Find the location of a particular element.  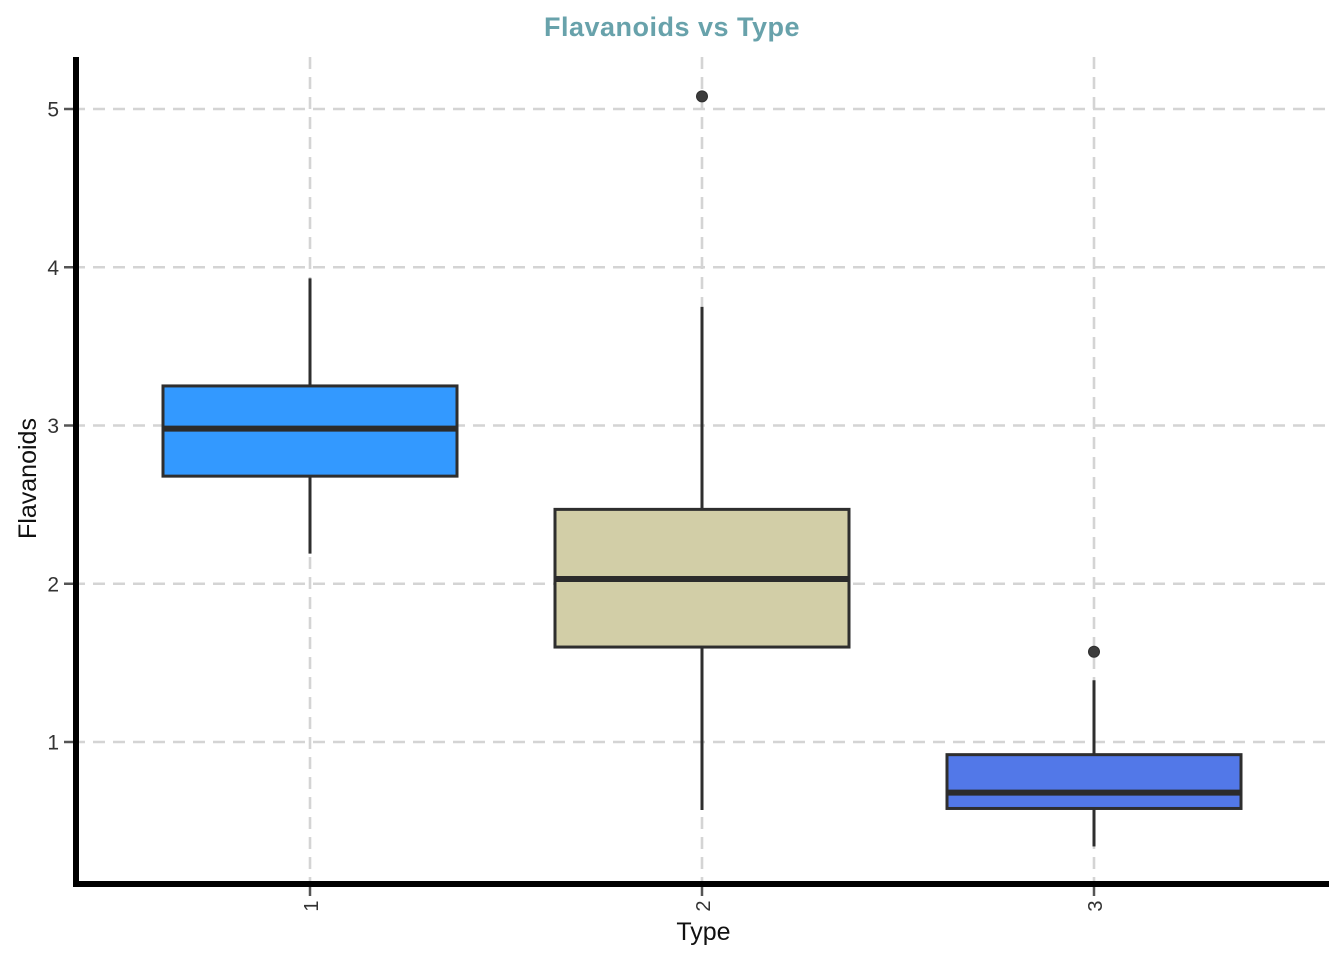

y-tick-label: 5 is located at coordinates (53, 110).